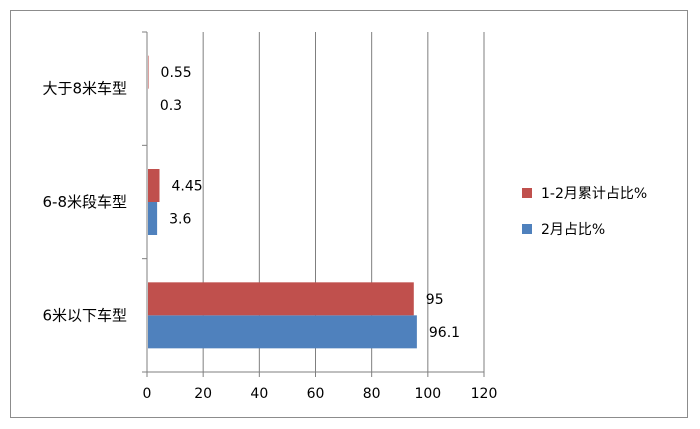  What do you see at coordinates (259, 394) in the screenshot?
I see `x-tick-label: 40` at bounding box center [259, 394].